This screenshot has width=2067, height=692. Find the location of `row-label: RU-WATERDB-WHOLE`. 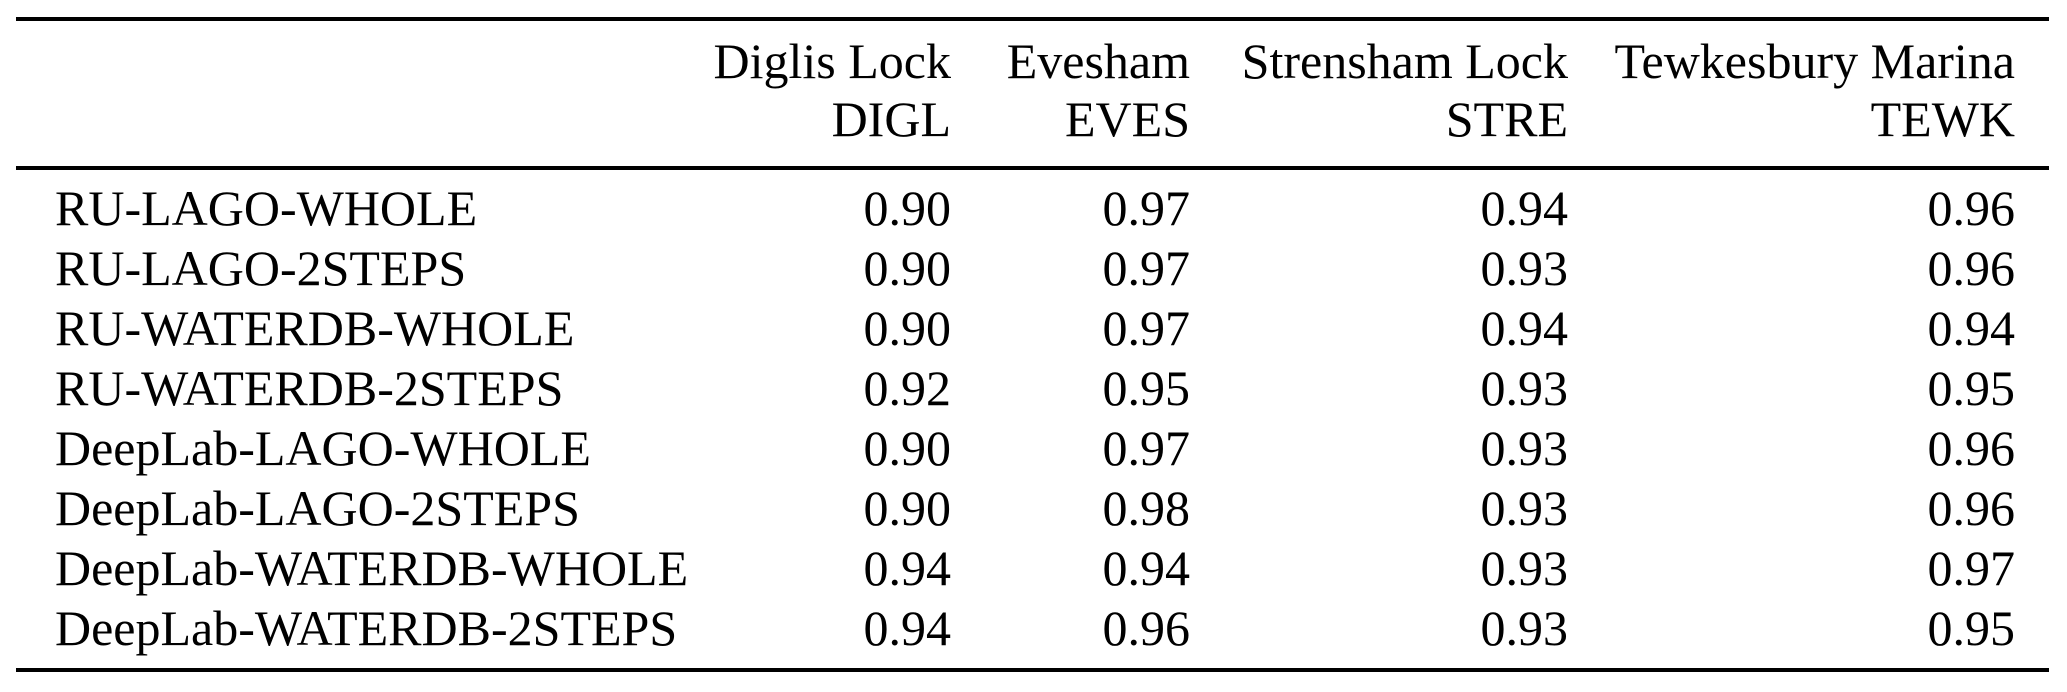

row-label: RU-WATERDB-WHOLE is located at coordinates (315, 328).